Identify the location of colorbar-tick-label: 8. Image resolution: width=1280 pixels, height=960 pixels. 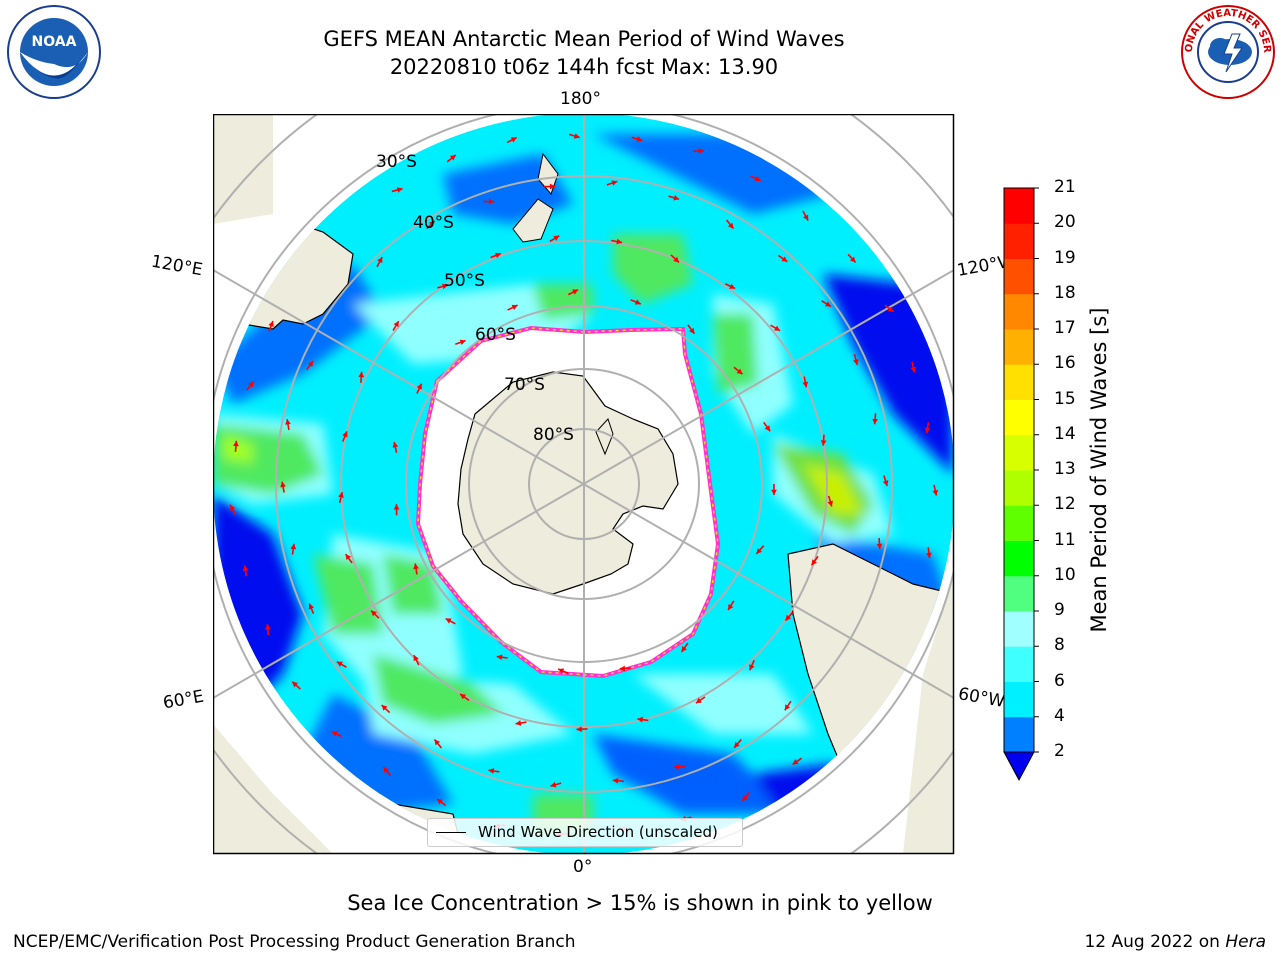
(1059, 645).